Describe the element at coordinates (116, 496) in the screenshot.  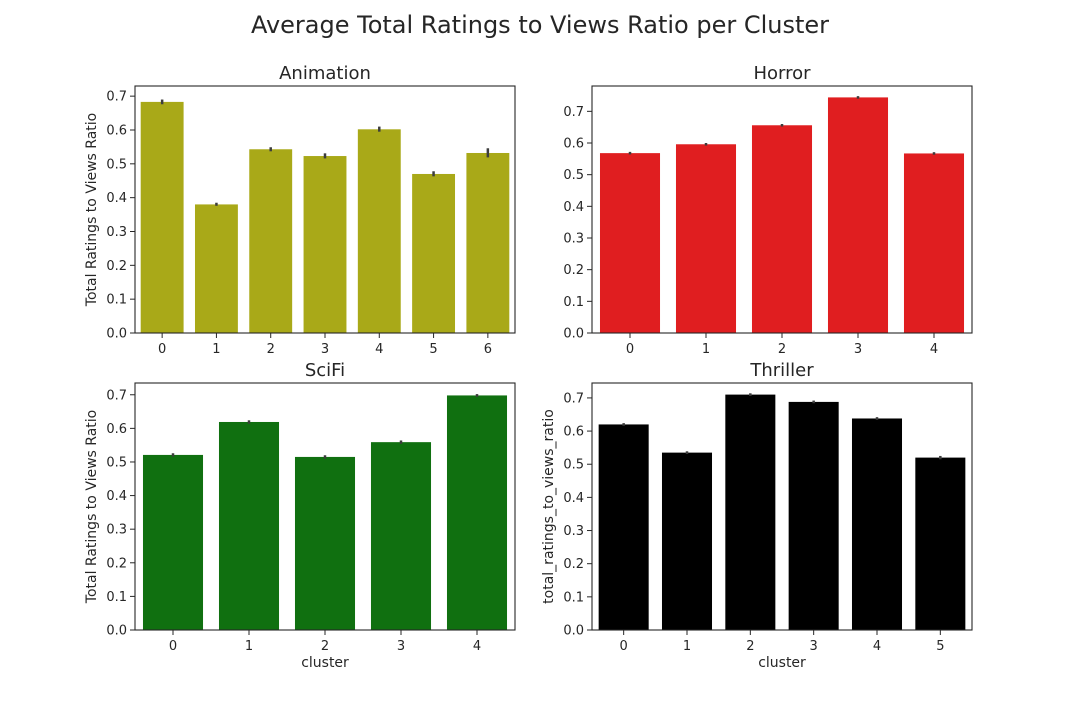
I see `y-tick-label-scifi: 0.4` at that location.